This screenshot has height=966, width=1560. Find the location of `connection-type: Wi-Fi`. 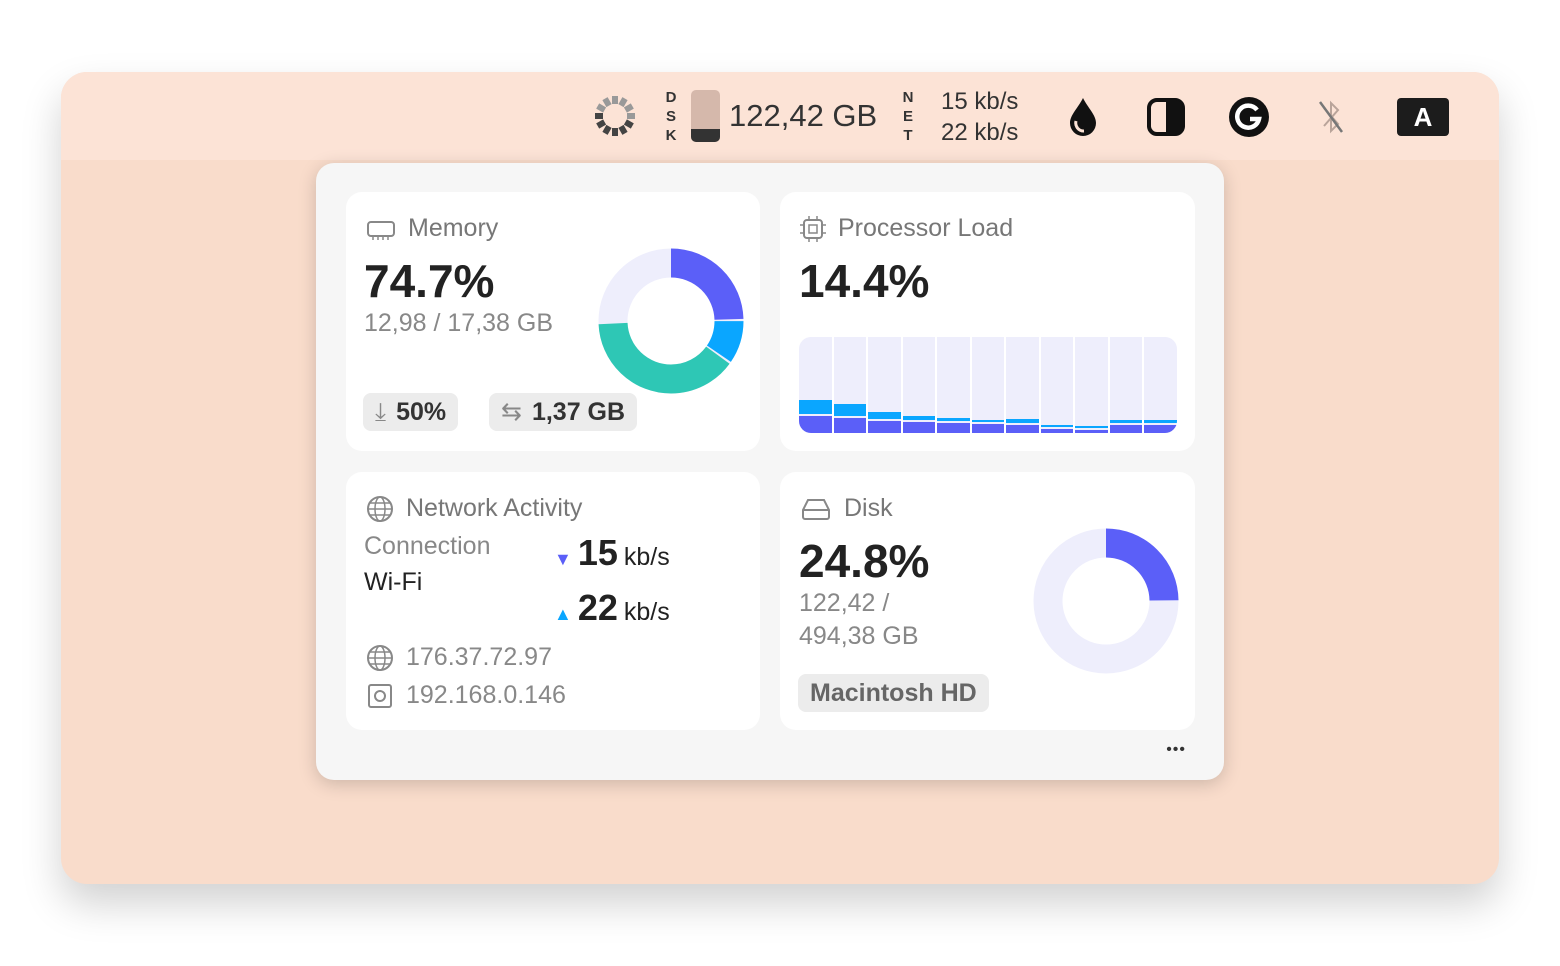

connection-type: Wi-Fi is located at coordinates (393, 582).